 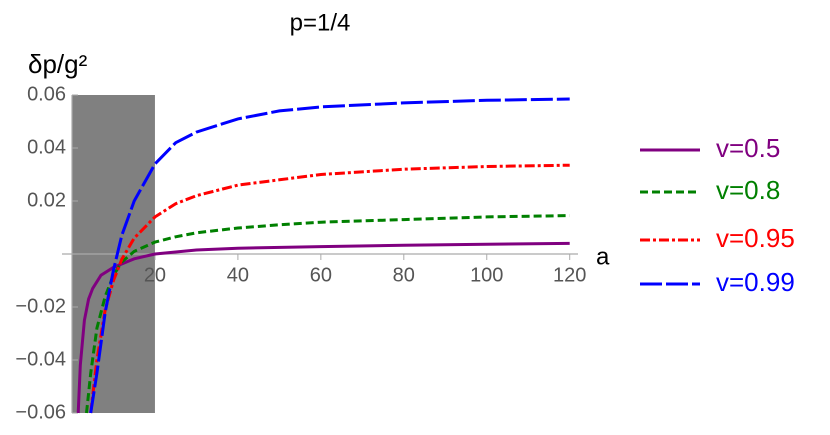 I want to click on x-axis-label: a, so click(x=603, y=256).